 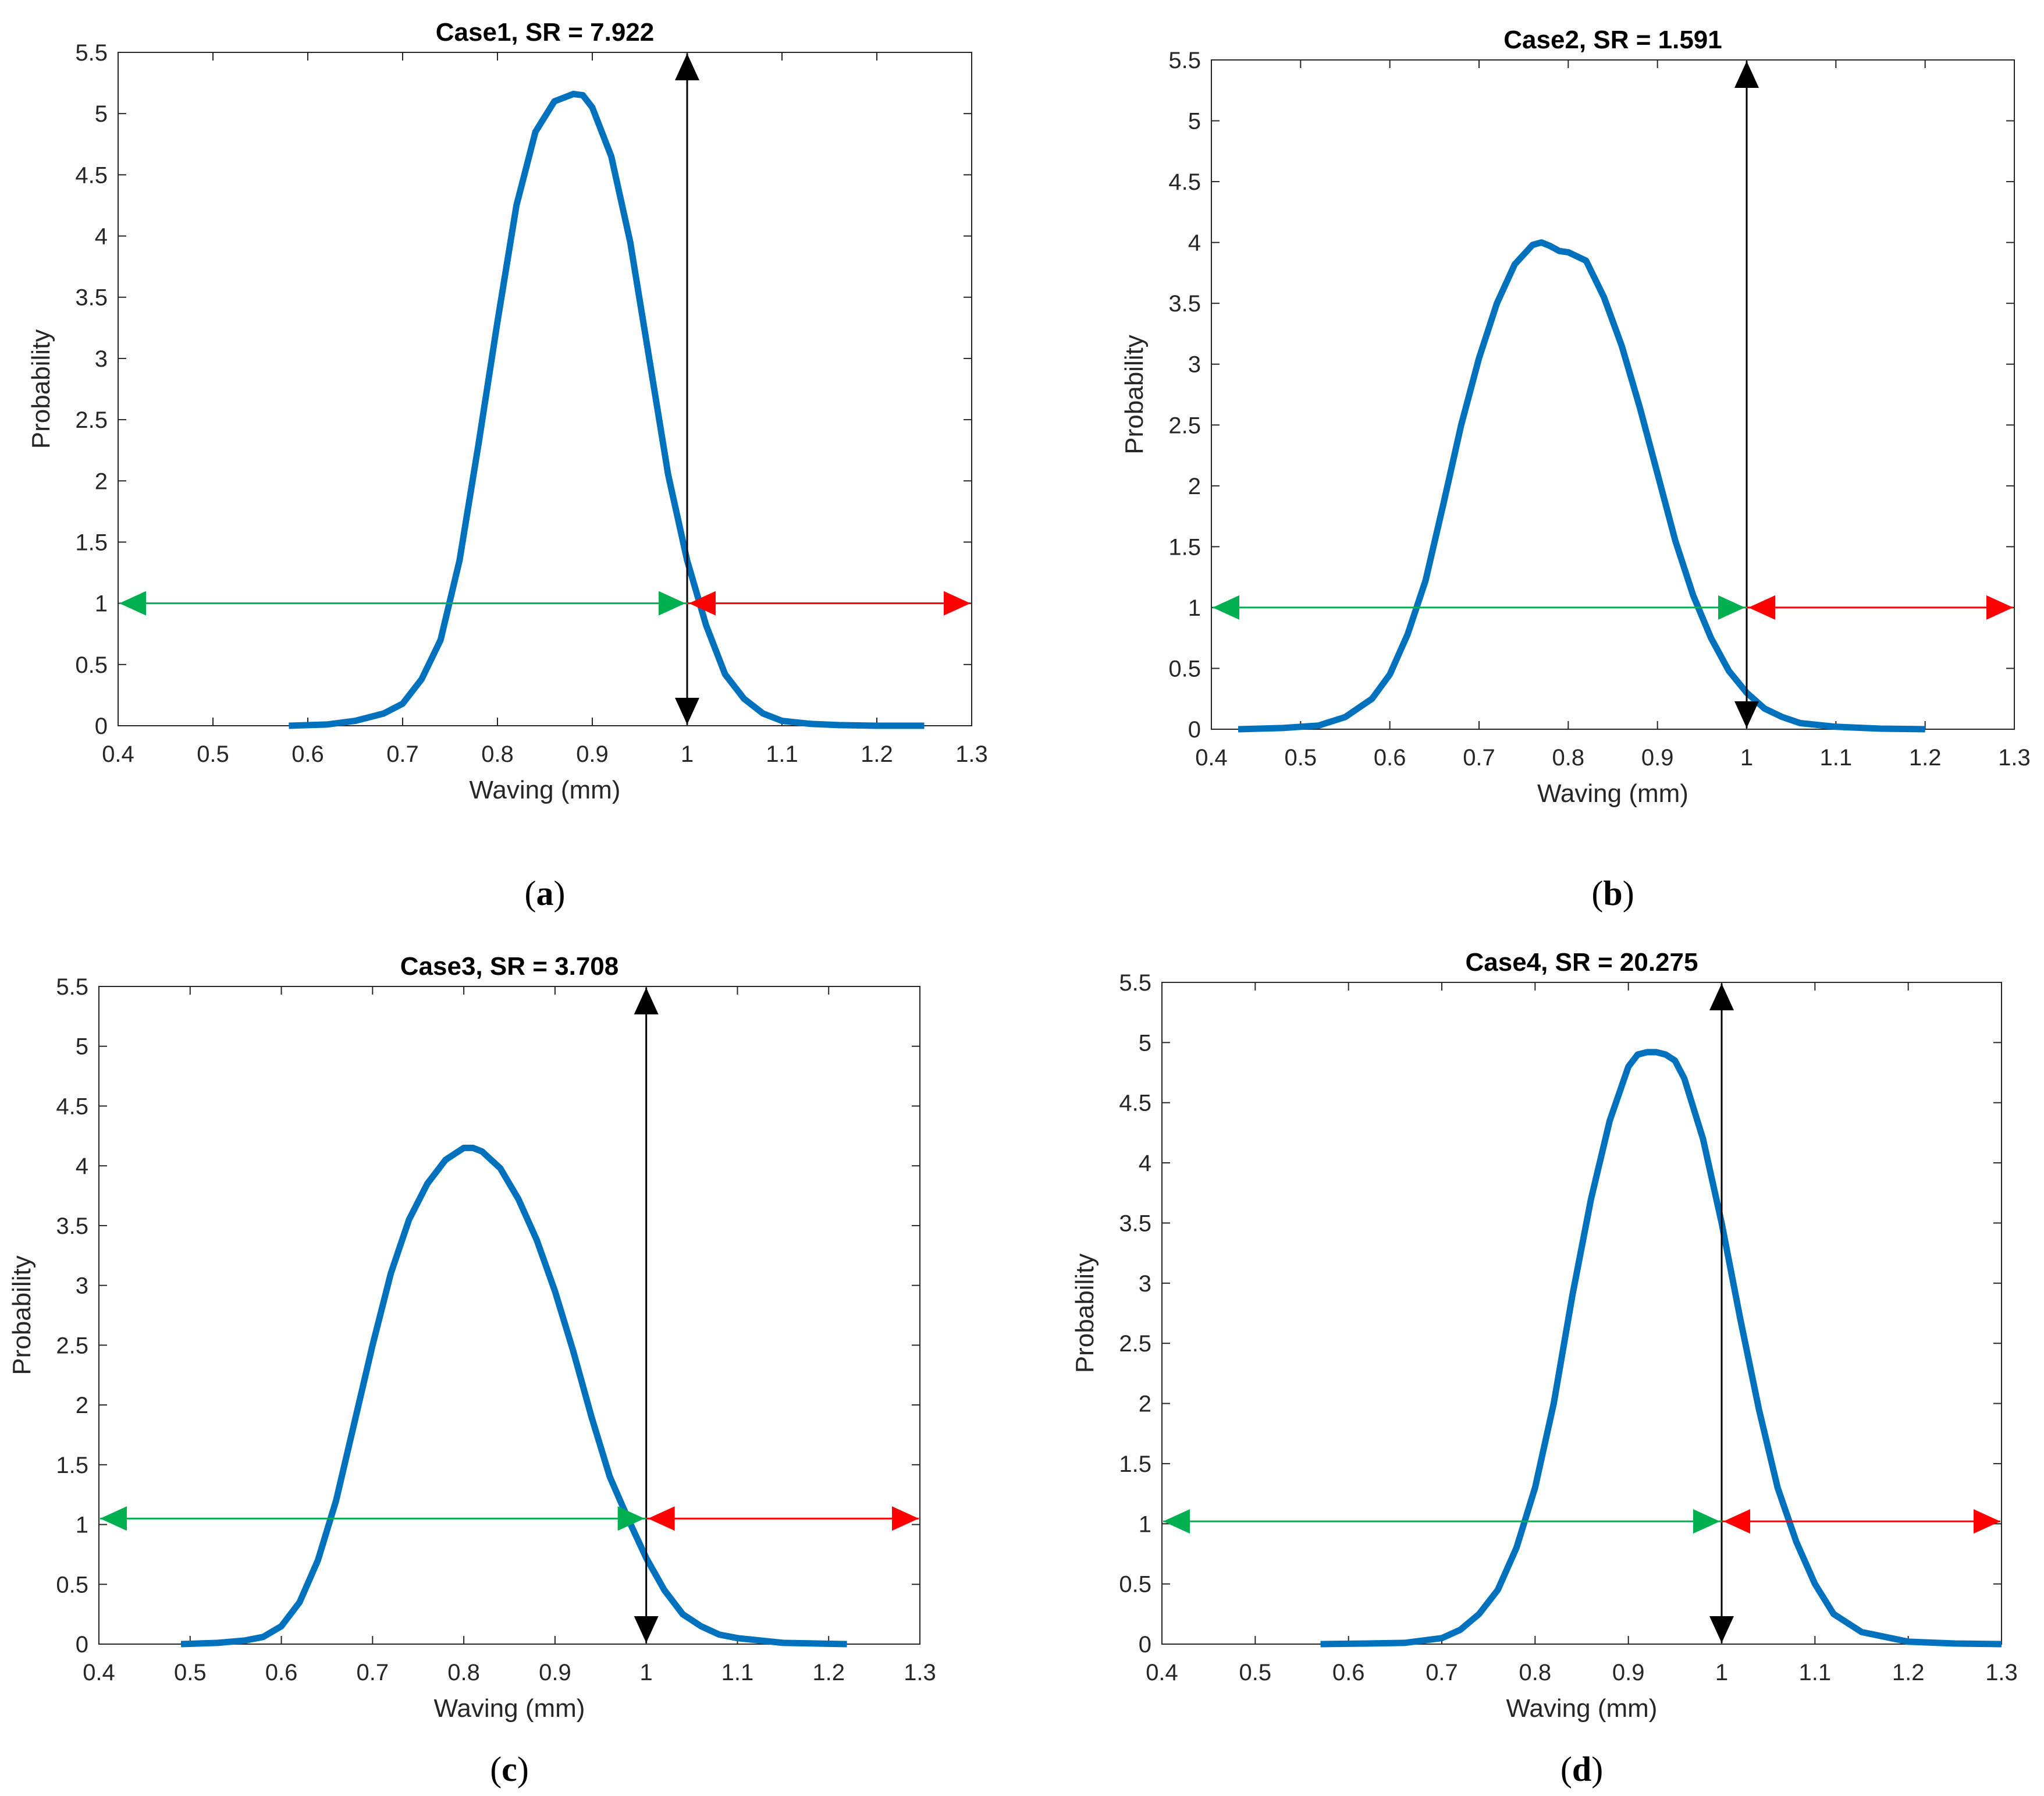 I want to click on caption-letter: a, so click(x=545, y=893).